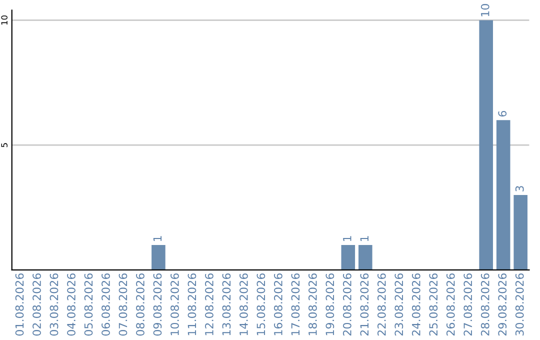 The image size is (540, 340). I want to click on x-tick-label: 01.08.2026, so click(19, 304).